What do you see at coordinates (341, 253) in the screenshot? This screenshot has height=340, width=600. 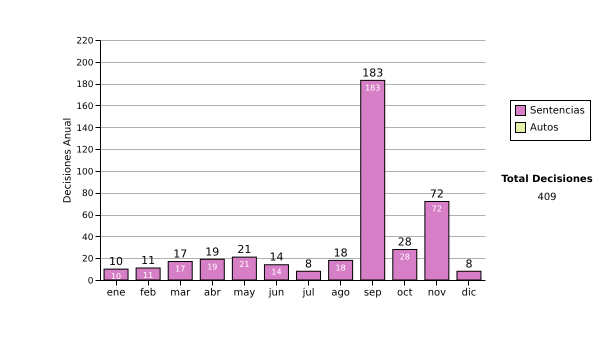 I see `total-label: 18` at bounding box center [341, 253].